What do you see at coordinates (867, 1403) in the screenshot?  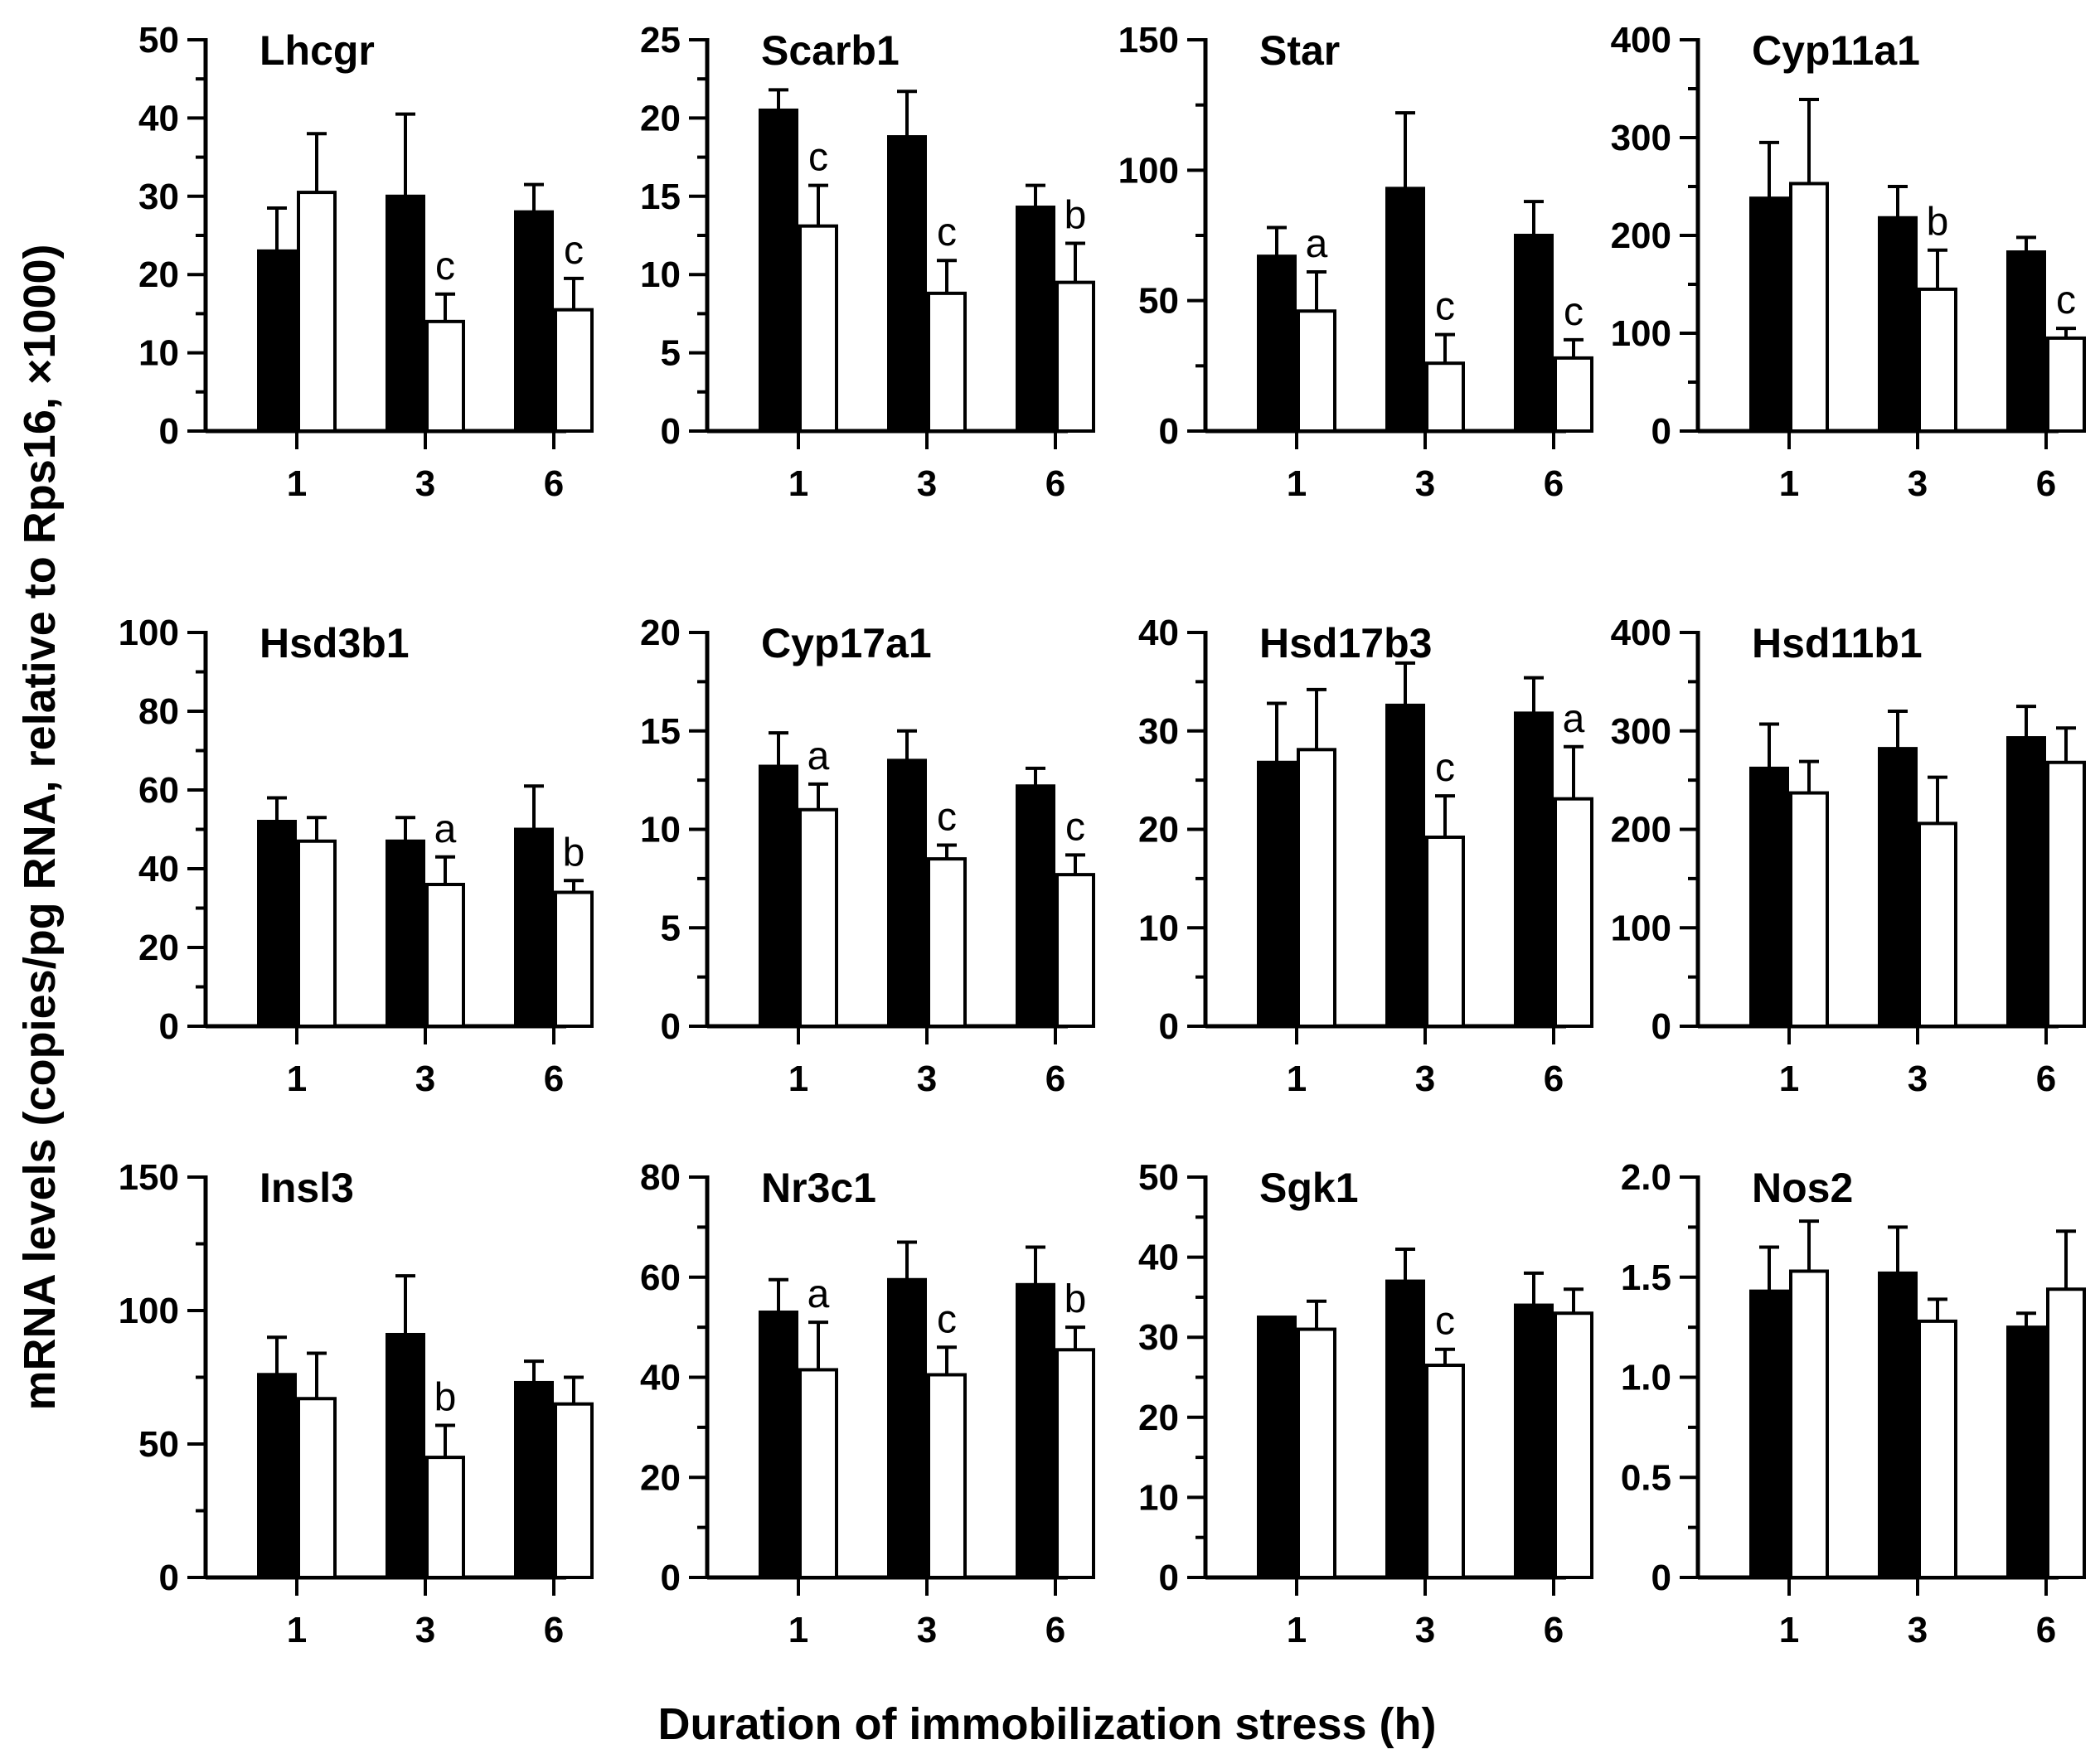 I see `panel-nr3c1: Nr3c1 0 20 40 60 80 1 a 3 c 6 b` at bounding box center [867, 1403].